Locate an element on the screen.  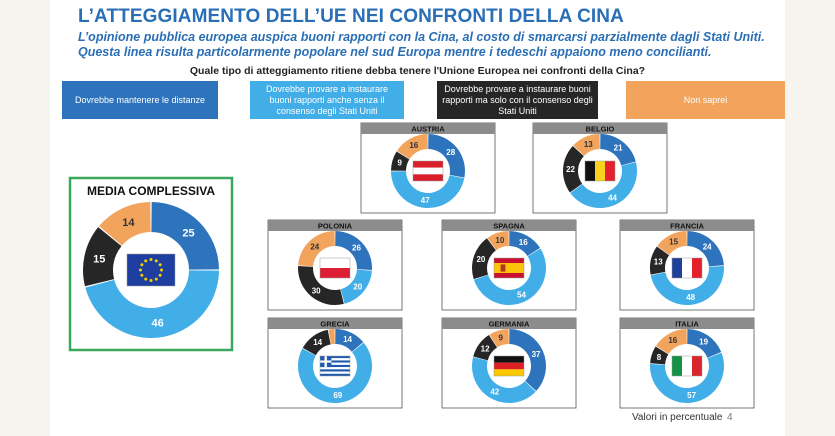
legend-distanze: Dovrebbe mantenere le distanze is located at coordinates (140, 100).